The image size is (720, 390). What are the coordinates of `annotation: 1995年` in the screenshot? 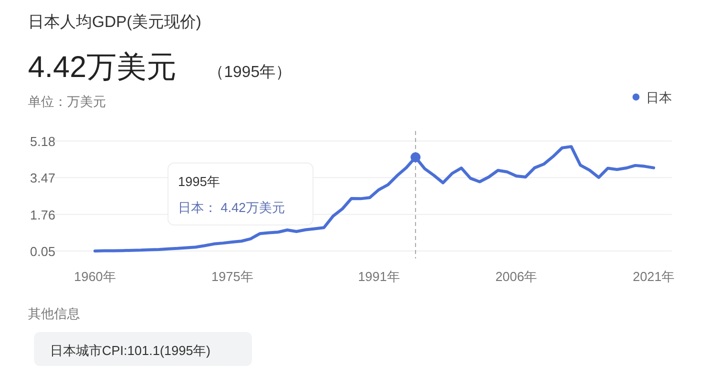 It's located at (199, 181).